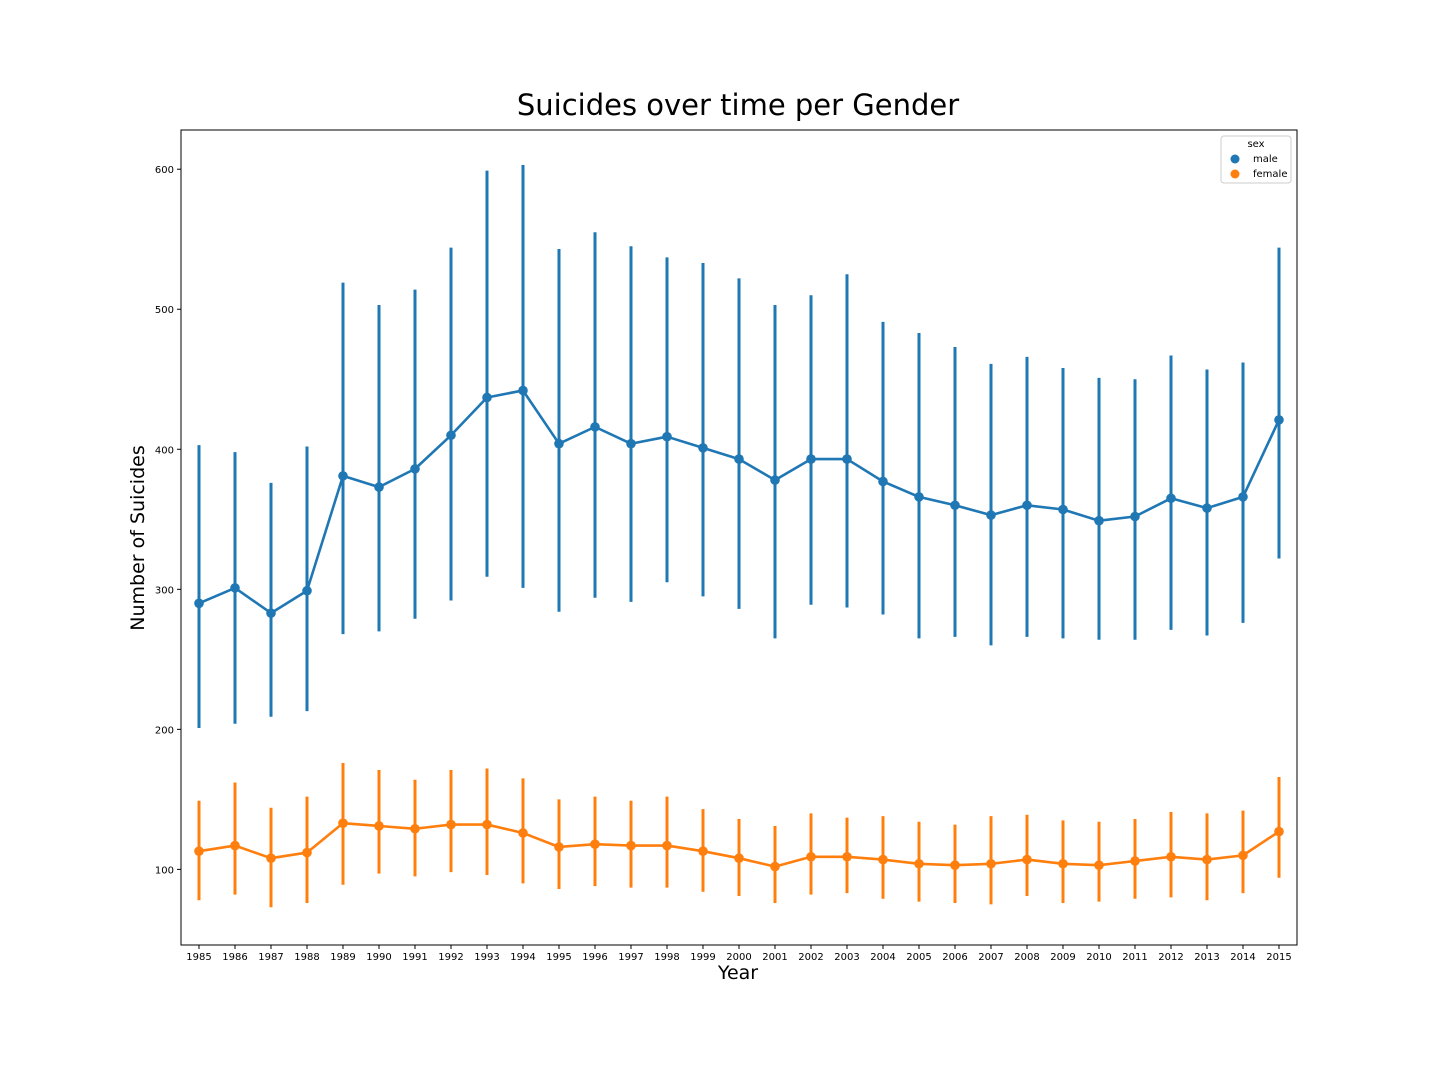 Image resolution: width=1440 pixels, height=1084 pixels. Describe the element at coordinates (168, 520) in the screenshot. I see `y-ticks: 100 200 300 400 500 600` at that location.